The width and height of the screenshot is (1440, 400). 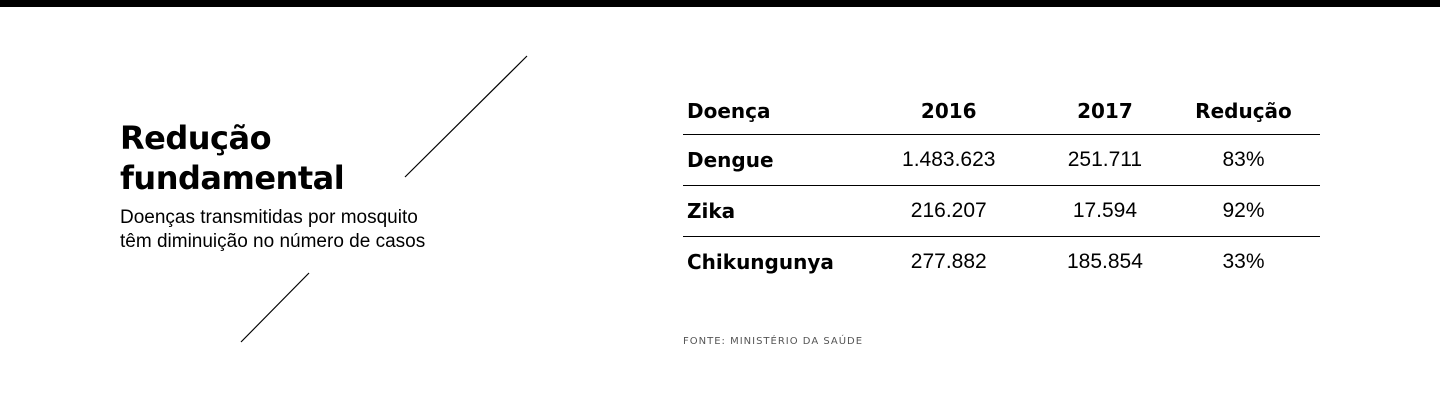 What do you see at coordinates (948, 261) in the screenshot?
I see `cell-2016-chikungunya: 277.882` at bounding box center [948, 261].